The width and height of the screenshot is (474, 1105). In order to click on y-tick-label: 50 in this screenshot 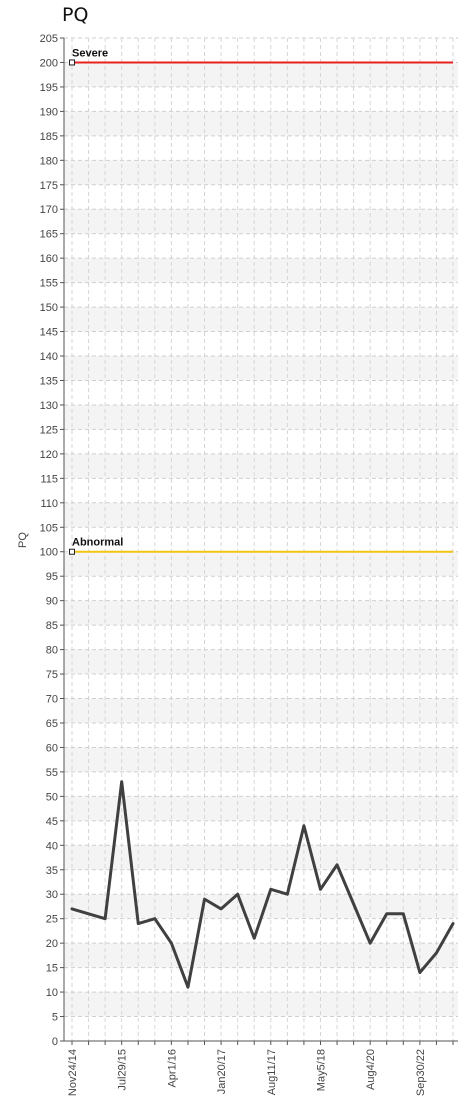, I will do `click(52, 797)`.